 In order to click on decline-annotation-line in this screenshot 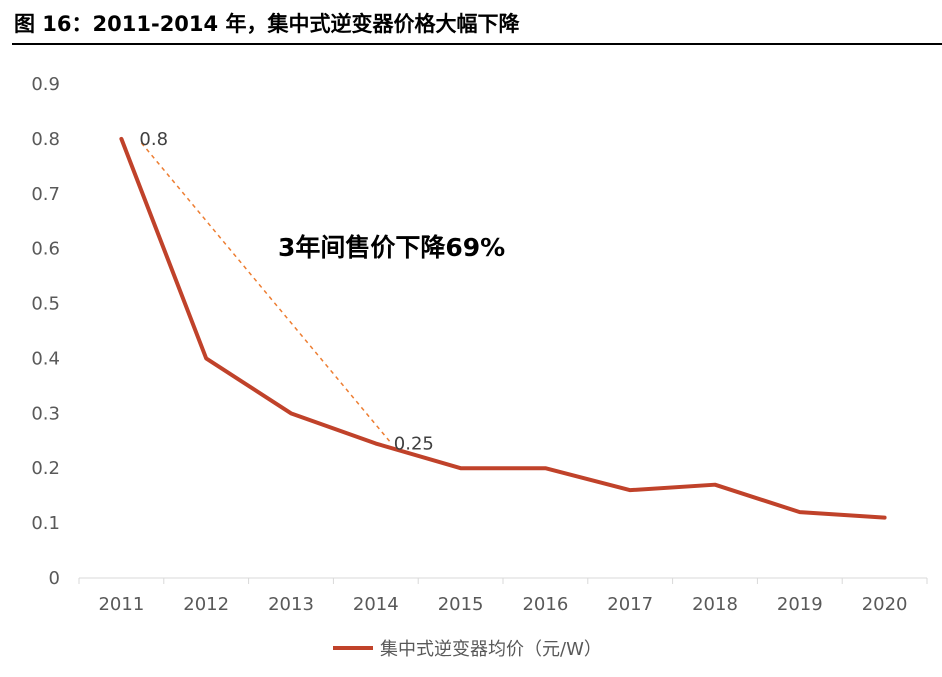, I will do `click(265, 292)`.